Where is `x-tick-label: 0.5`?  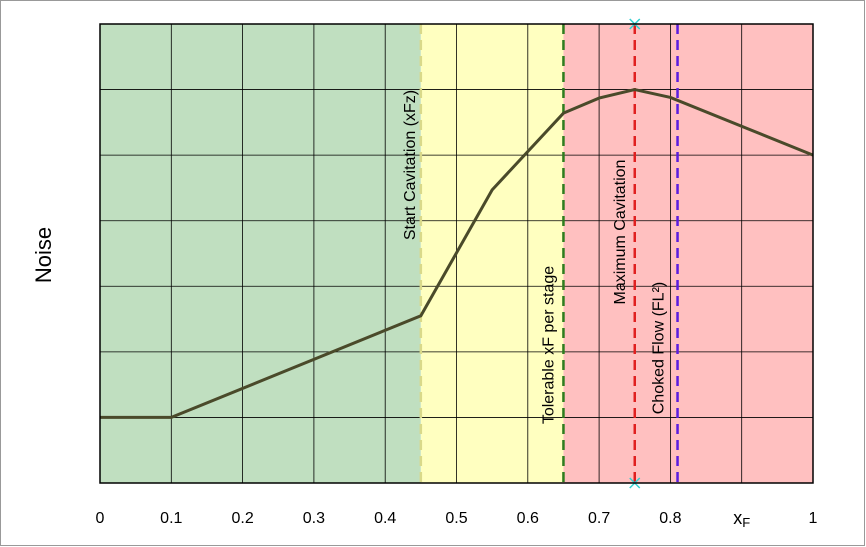 x-tick-label: 0.5 is located at coordinates (456, 518).